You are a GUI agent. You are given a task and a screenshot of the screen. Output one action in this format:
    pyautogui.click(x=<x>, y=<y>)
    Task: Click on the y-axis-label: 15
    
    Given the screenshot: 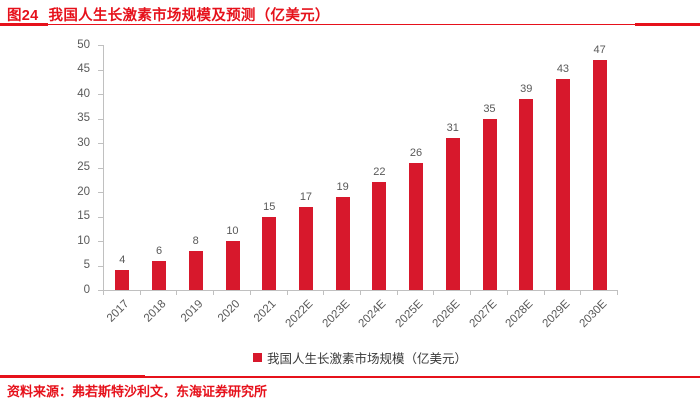 What is the action you would take?
    pyautogui.click(x=83, y=216)
    